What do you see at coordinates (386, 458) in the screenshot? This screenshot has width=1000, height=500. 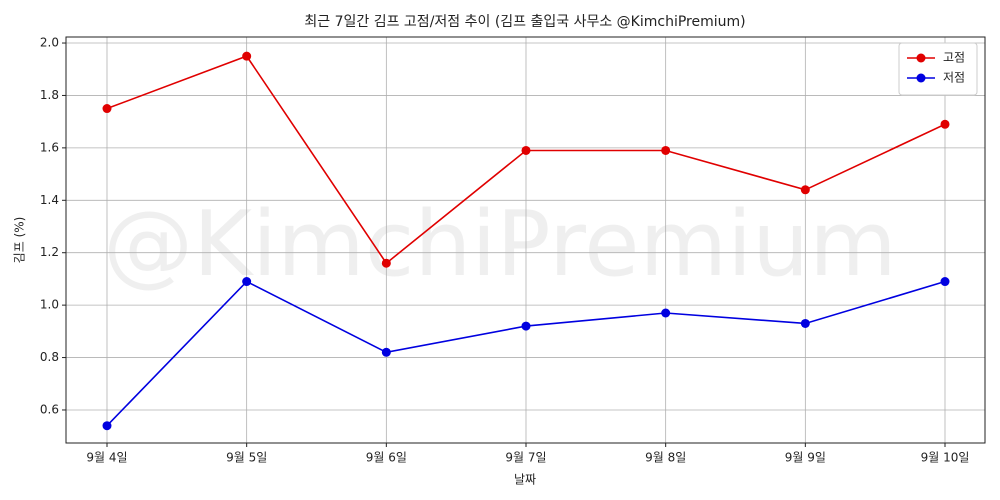 I see `x-tick-label: 9월 6일` at bounding box center [386, 458].